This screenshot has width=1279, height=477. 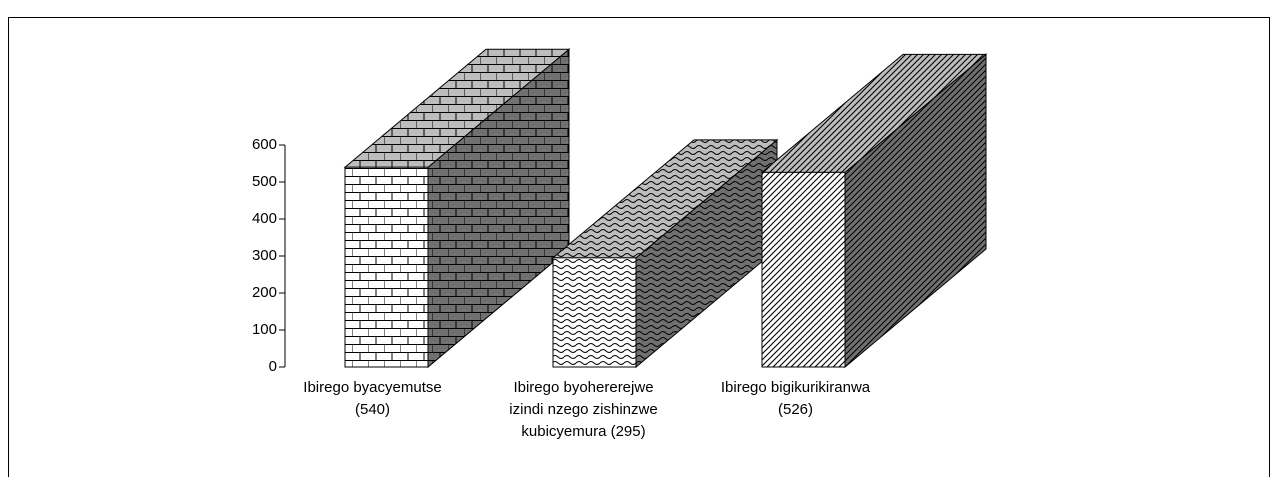 What do you see at coordinates (372, 409) in the screenshot?
I see `x-tick-label: (540)` at bounding box center [372, 409].